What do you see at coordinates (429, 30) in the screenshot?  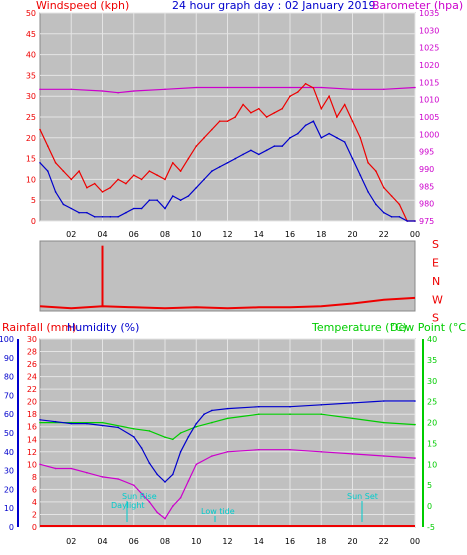 I see `tick-label-barometer: 1030` at bounding box center [429, 30].